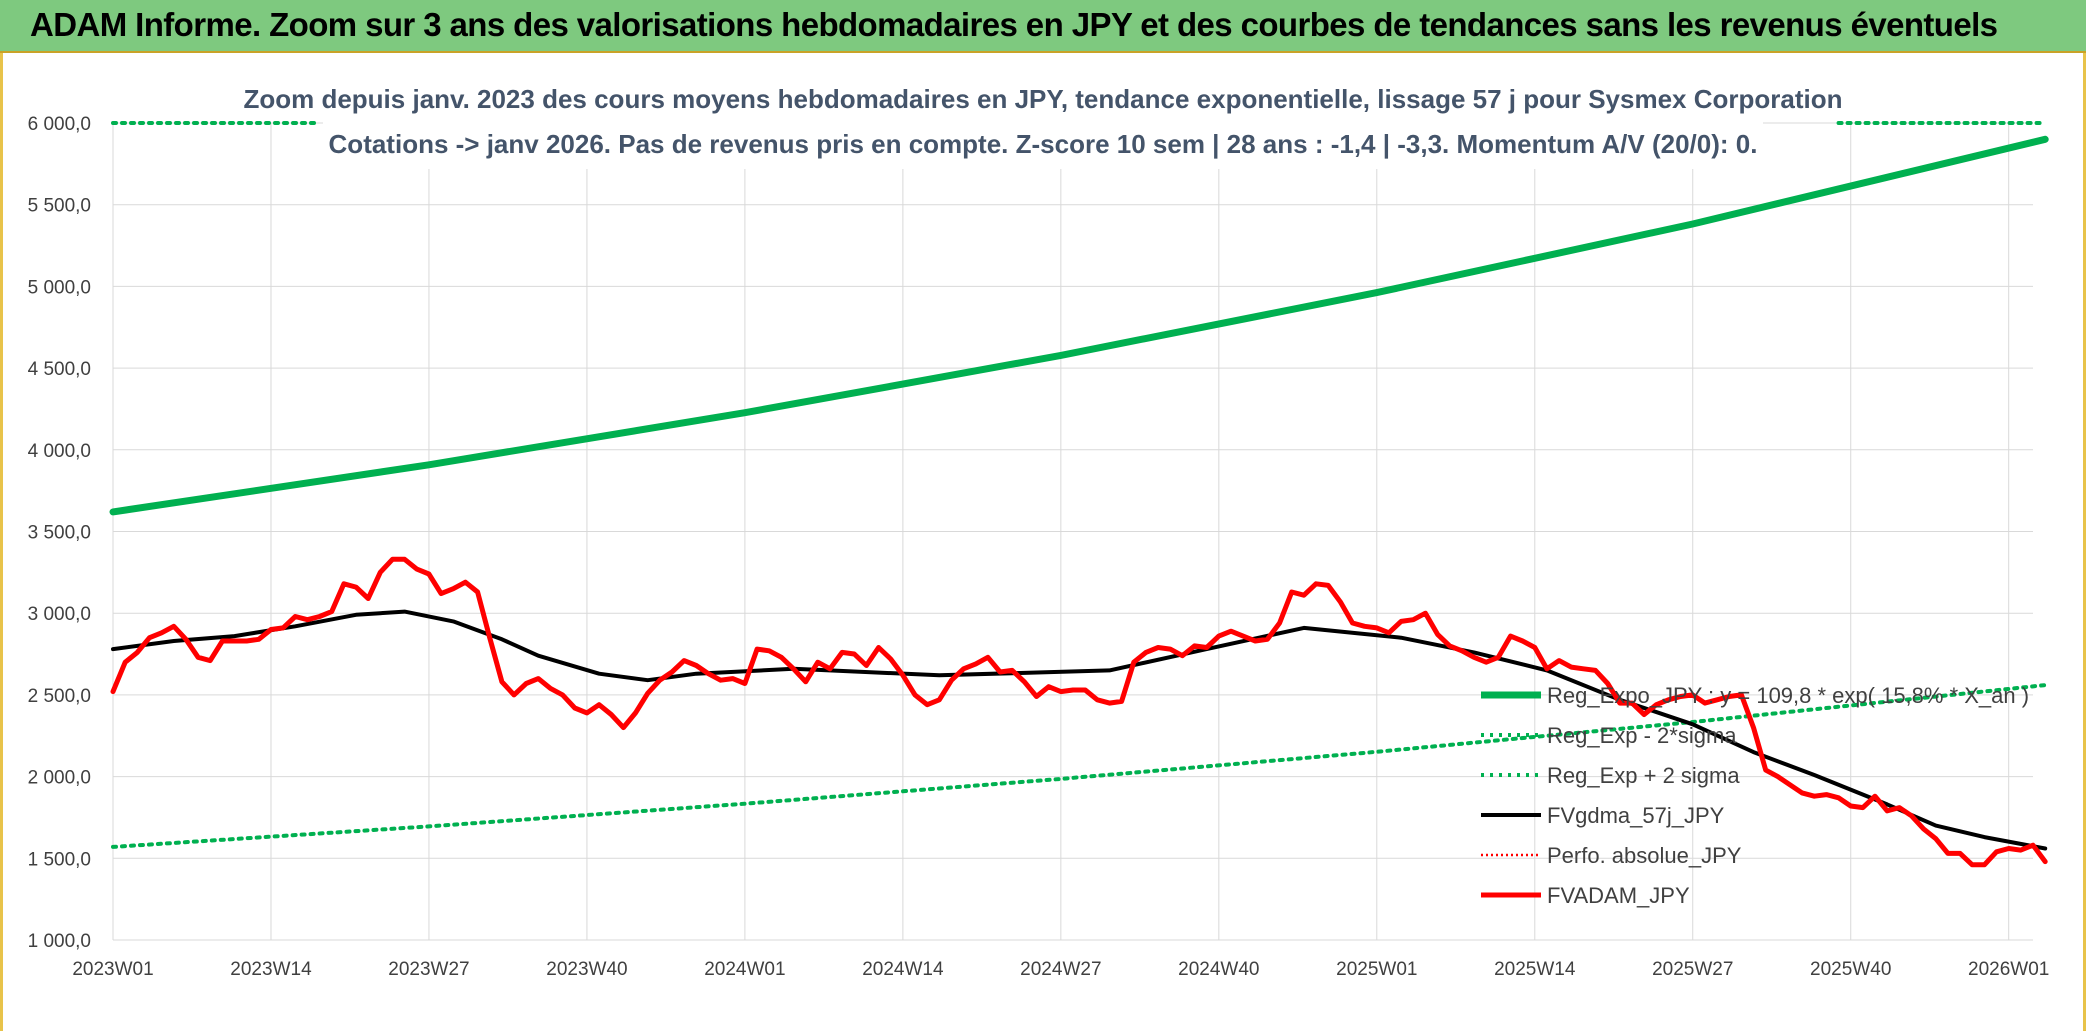  Describe the element at coordinates (112, 969) in the screenshot. I see `x-tick-label: 2023W01` at that location.